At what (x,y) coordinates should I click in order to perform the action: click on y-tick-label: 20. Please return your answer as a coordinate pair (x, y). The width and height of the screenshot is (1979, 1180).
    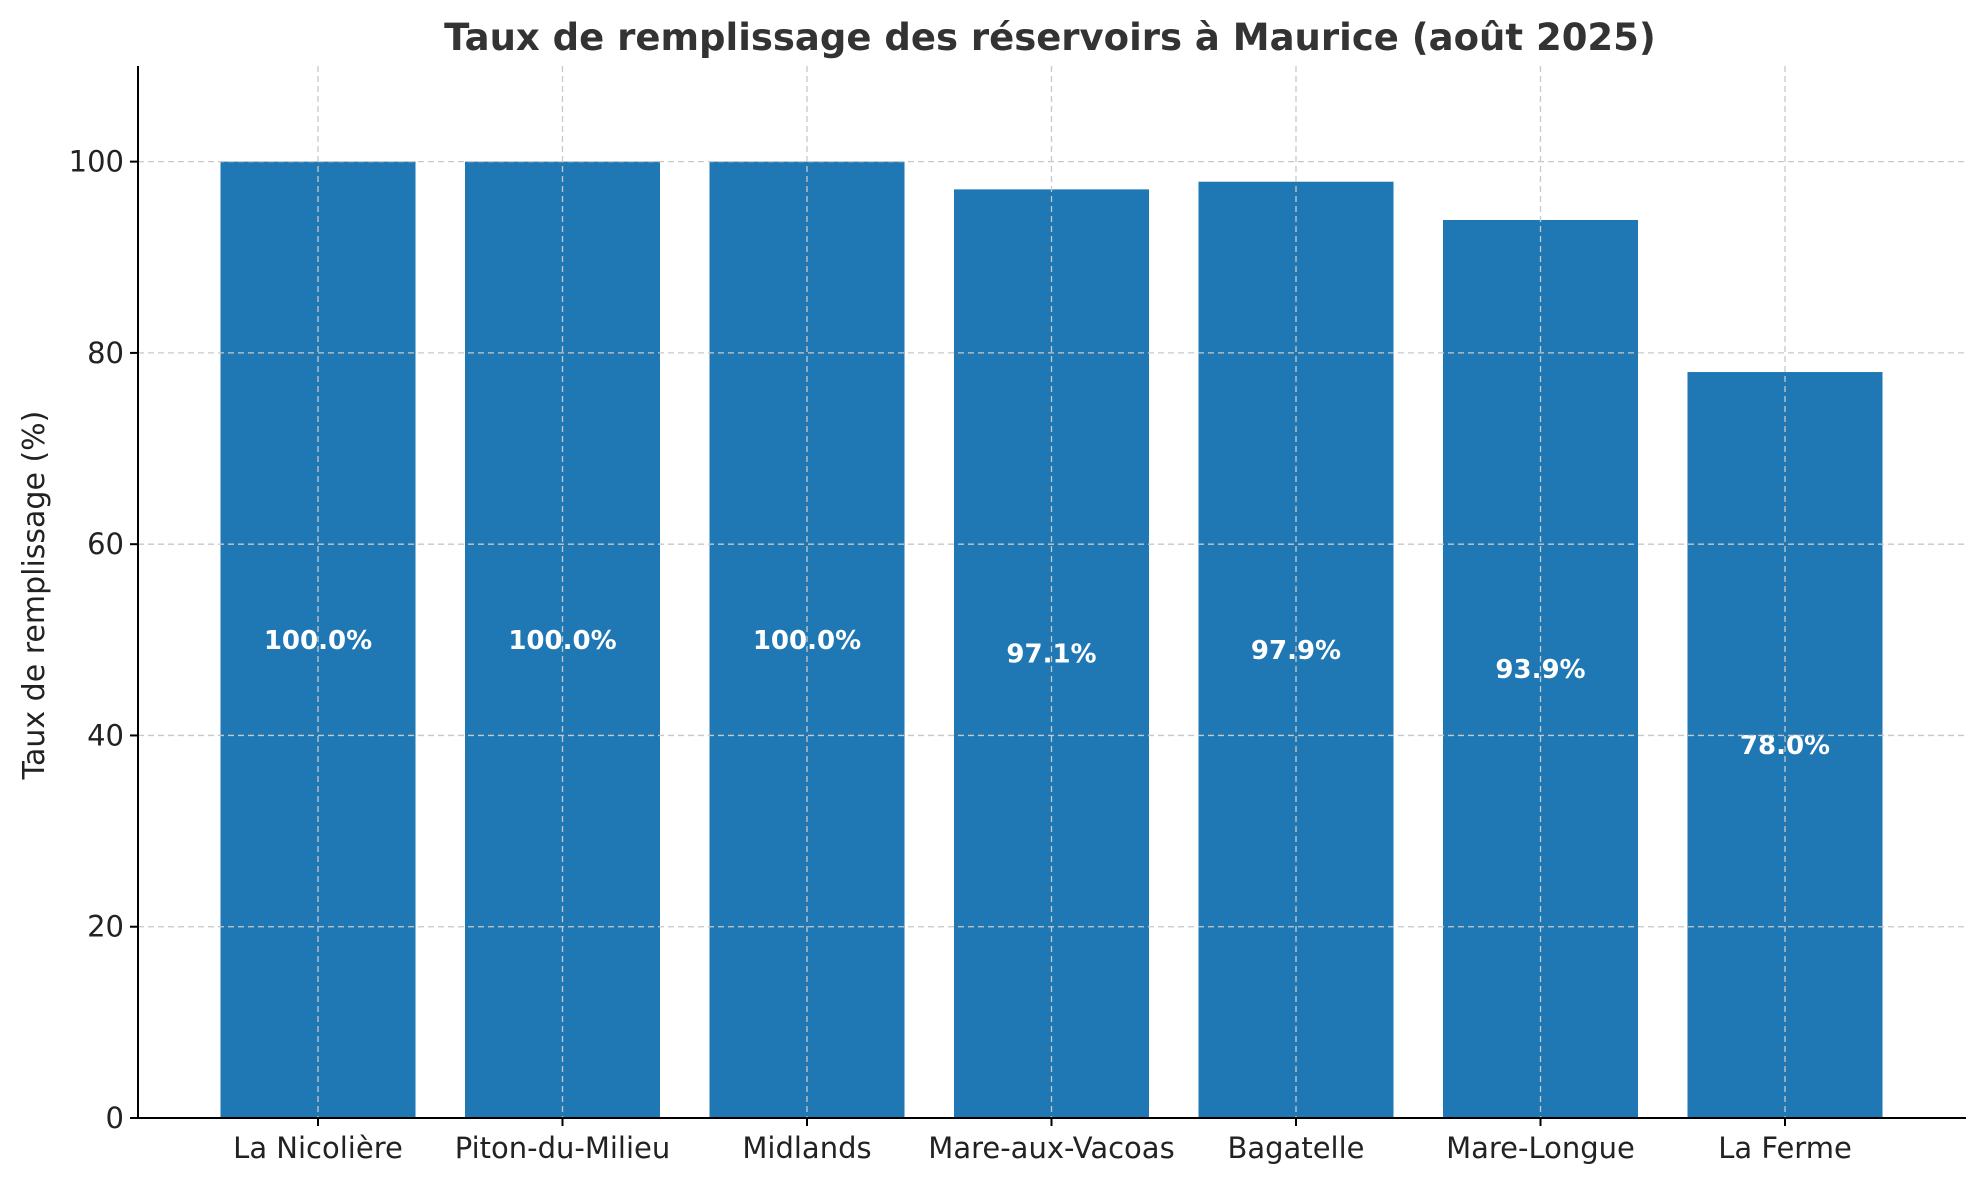
    Looking at the image, I should click on (105, 927).